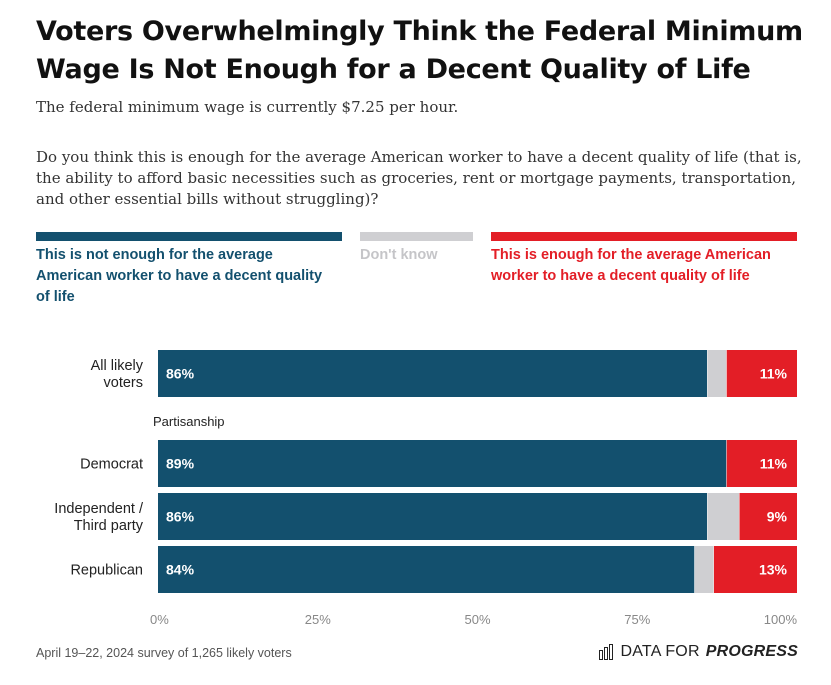 The height and width of the screenshot is (685, 831). What do you see at coordinates (477, 619) in the screenshot?
I see `x-tick-label: 50%` at bounding box center [477, 619].